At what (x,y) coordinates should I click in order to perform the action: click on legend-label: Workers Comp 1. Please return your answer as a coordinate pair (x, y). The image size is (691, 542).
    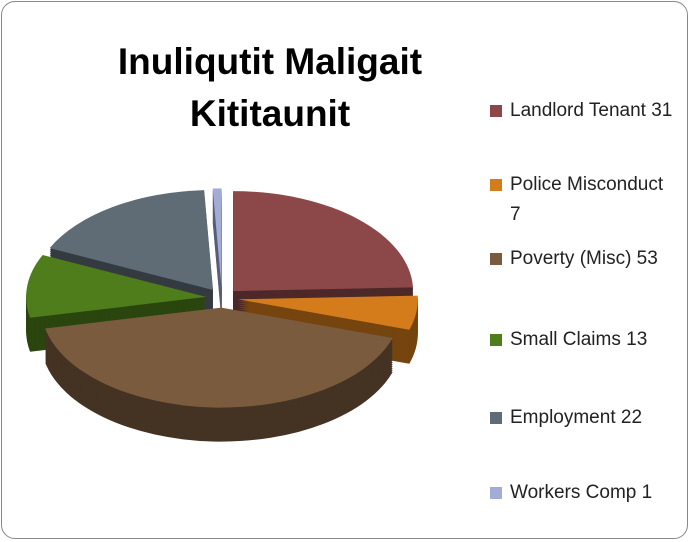
    Looking at the image, I should click on (581, 492).